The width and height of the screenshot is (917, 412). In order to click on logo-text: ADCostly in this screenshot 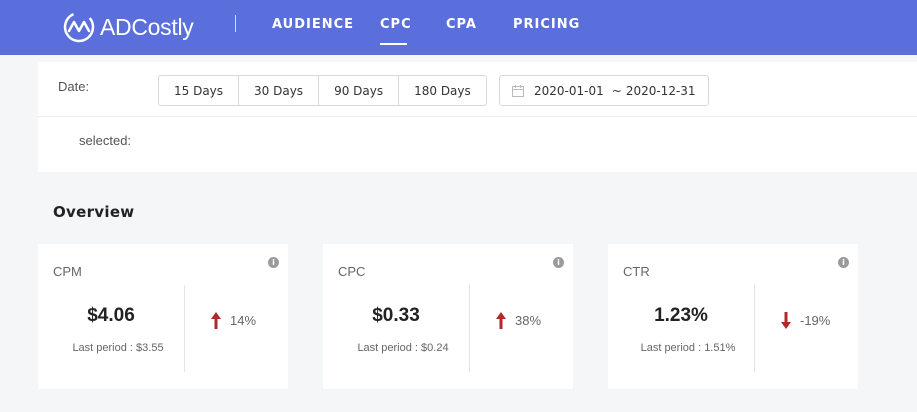, I will do `click(147, 26)`.